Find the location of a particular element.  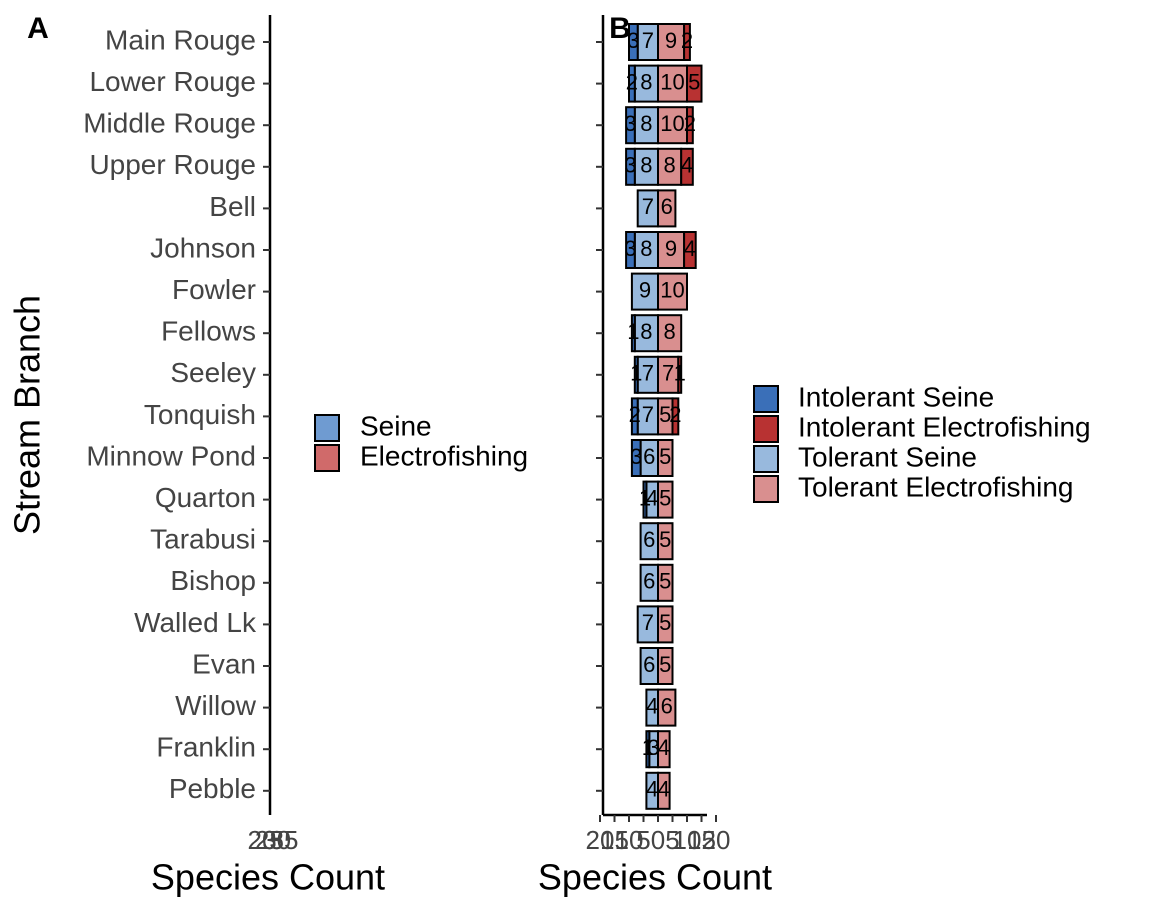

panel-label: B is located at coordinates (620, 28).